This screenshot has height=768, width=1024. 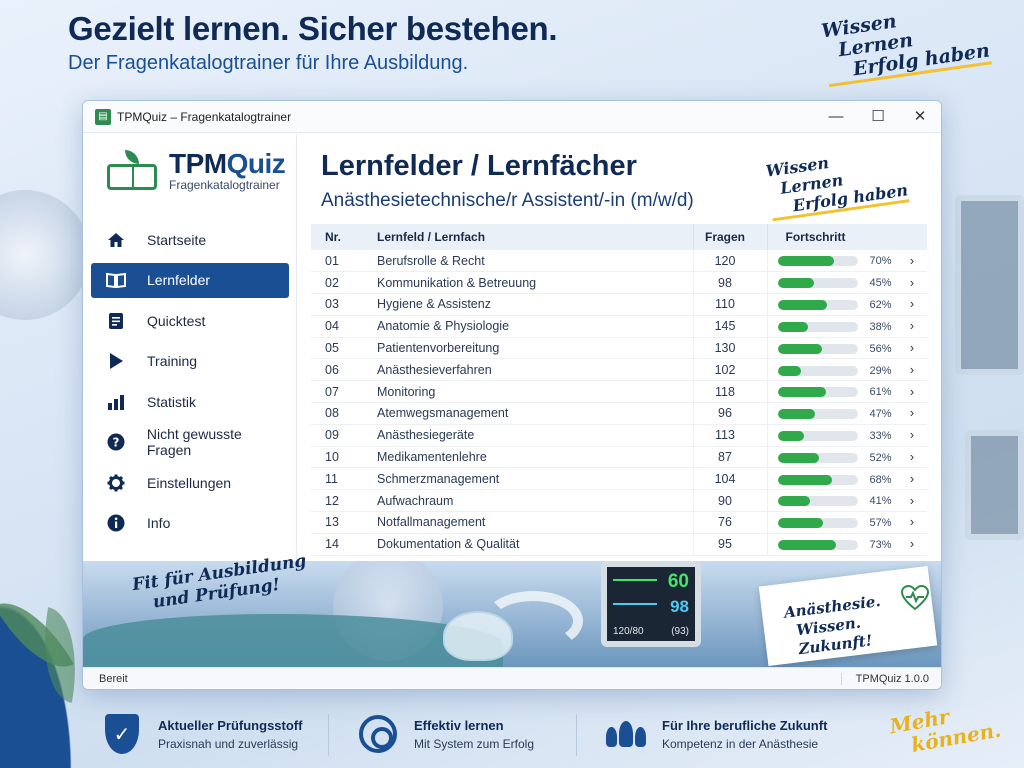 I want to click on table-row: 05 Patientenvorbereitung 130 56% ›, so click(x=619, y=348).